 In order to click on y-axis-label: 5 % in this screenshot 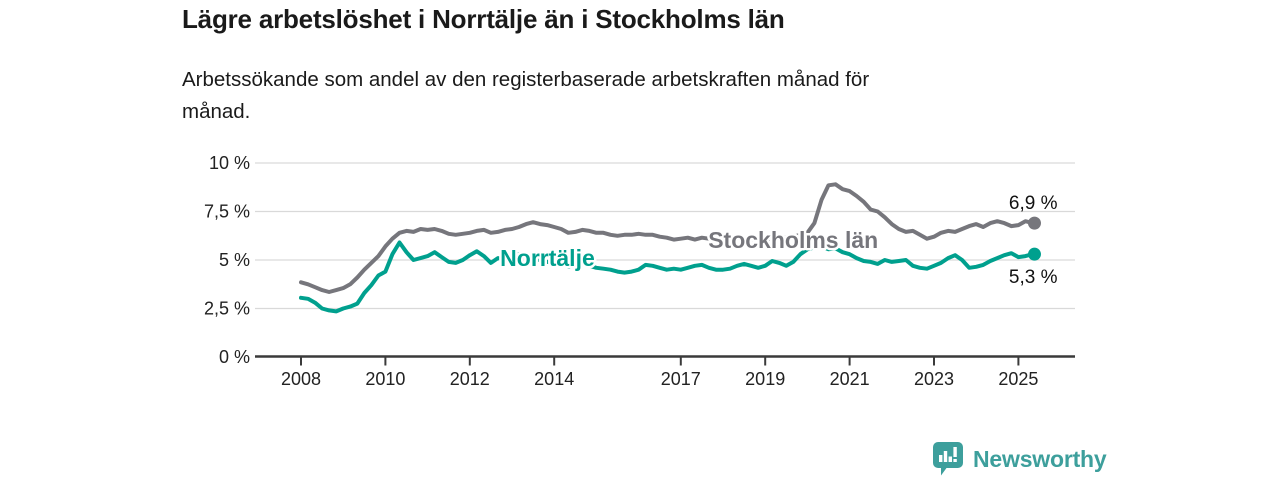, I will do `click(234, 260)`.